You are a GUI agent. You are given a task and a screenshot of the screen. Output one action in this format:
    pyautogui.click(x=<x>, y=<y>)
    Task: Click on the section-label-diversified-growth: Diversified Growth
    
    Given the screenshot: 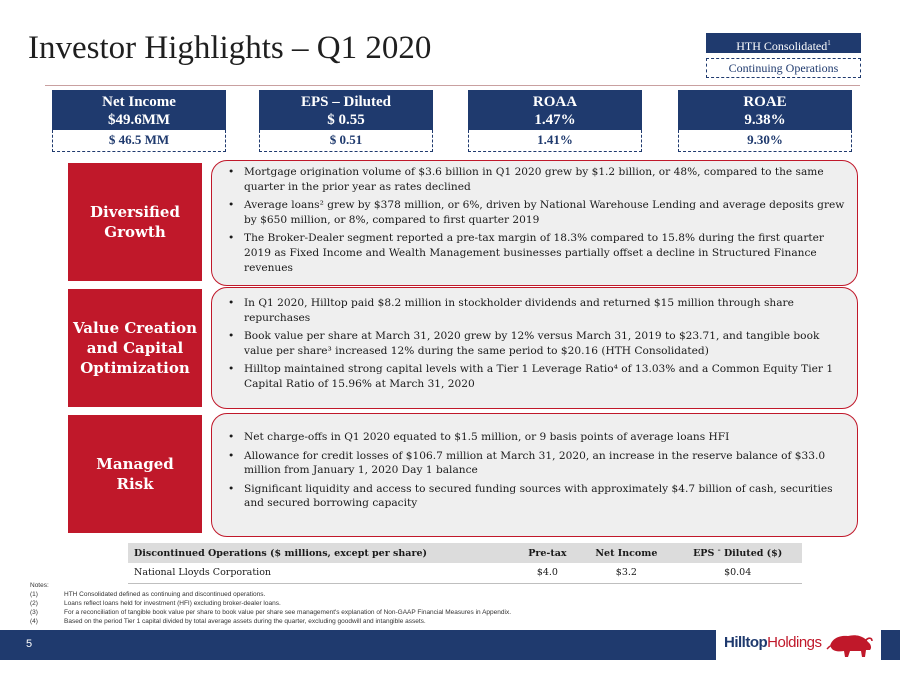 What is the action you would take?
    pyautogui.click(x=135, y=222)
    